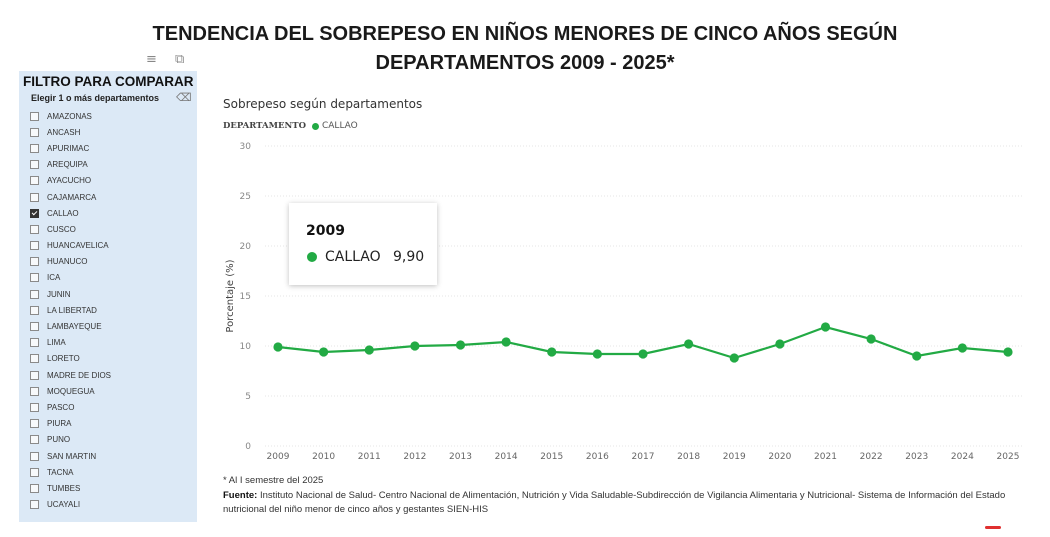  Describe the element at coordinates (315, 126) in the screenshot. I see `legend-marker` at that location.